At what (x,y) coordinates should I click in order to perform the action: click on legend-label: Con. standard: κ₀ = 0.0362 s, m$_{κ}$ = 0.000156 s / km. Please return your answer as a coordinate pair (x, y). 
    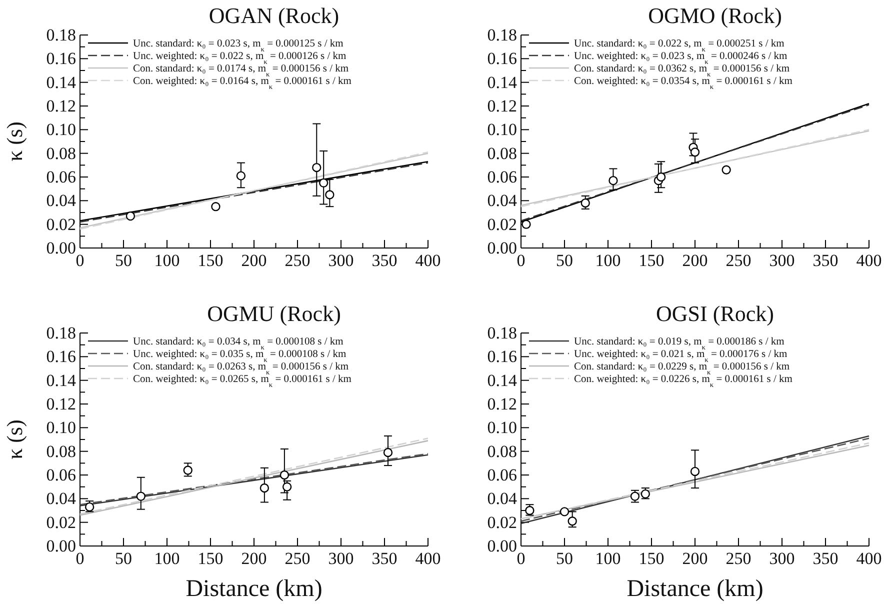
    Looking at the image, I should click on (682, 71).